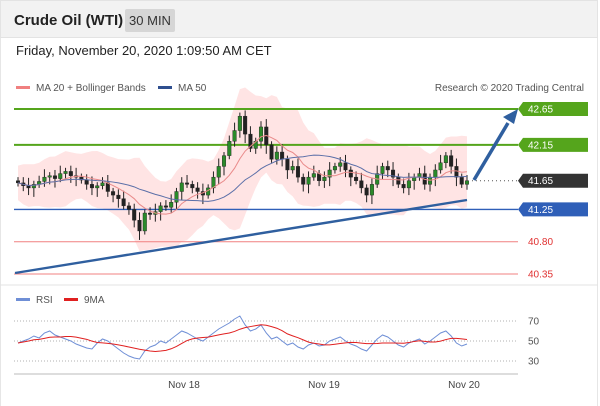 The height and width of the screenshot is (406, 600). Describe the element at coordinates (23, 87) in the screenshot. I see `bollinger-legend-swatch` at that location.